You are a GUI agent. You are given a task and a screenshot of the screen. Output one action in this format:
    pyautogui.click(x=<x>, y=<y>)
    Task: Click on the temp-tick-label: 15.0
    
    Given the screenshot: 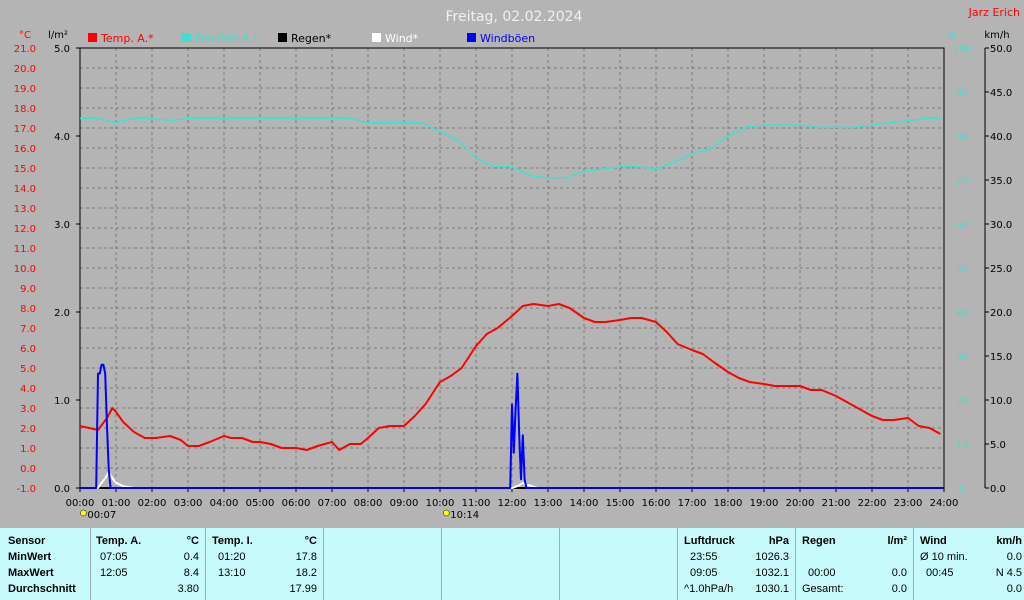 What is the action you would take?
    pyautogui.click(x=25, y=169)
    